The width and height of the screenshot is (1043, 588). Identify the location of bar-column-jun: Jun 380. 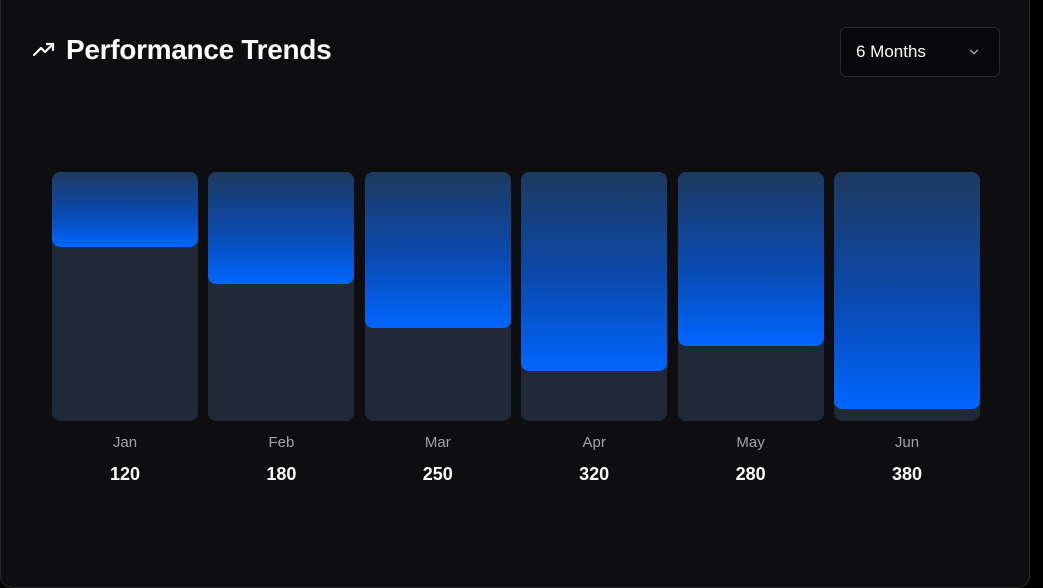
(907, 337).